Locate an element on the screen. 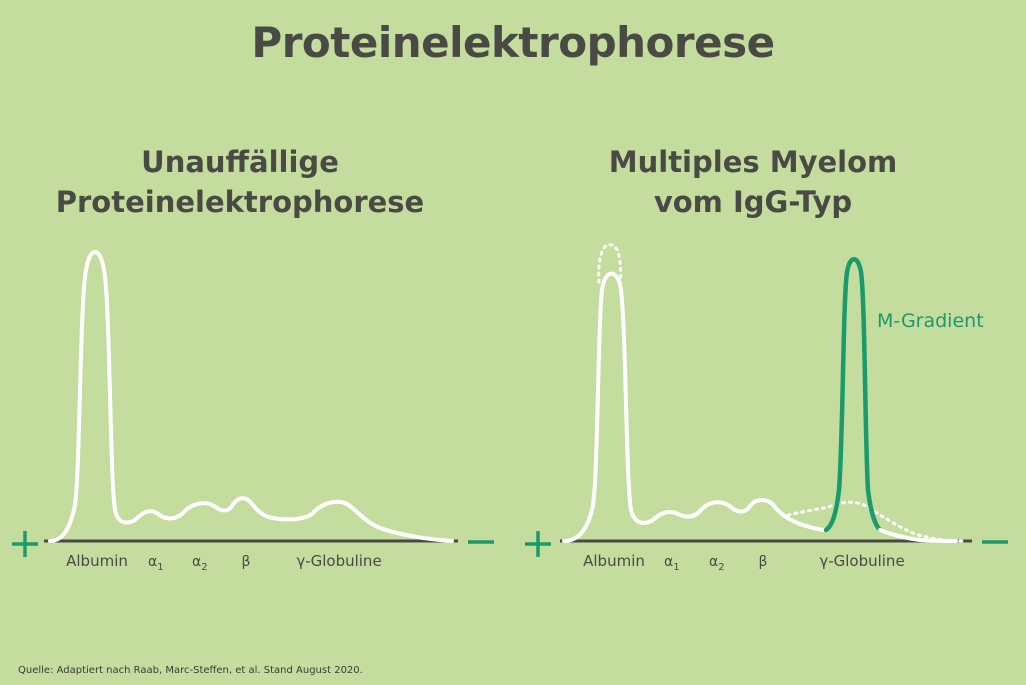 This screenshot has width=1026, height=685. right-subtitle-line2: vom IgG-Typ is located at coordinates (753, 202).